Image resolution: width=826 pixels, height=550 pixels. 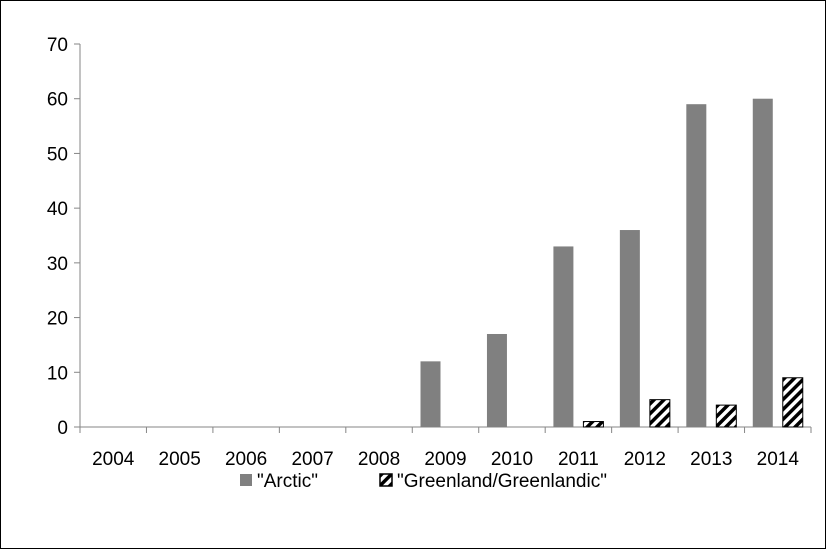 What do you see at coordinates (57, 45) in the screenshot?
I see `y-tick-label: 70` at bounding box center [57, 45].